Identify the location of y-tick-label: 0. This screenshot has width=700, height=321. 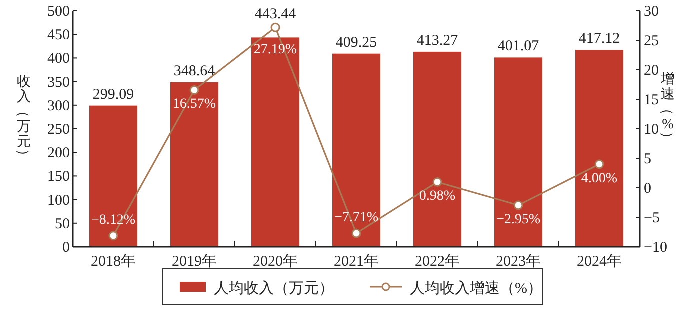
(66, 248).